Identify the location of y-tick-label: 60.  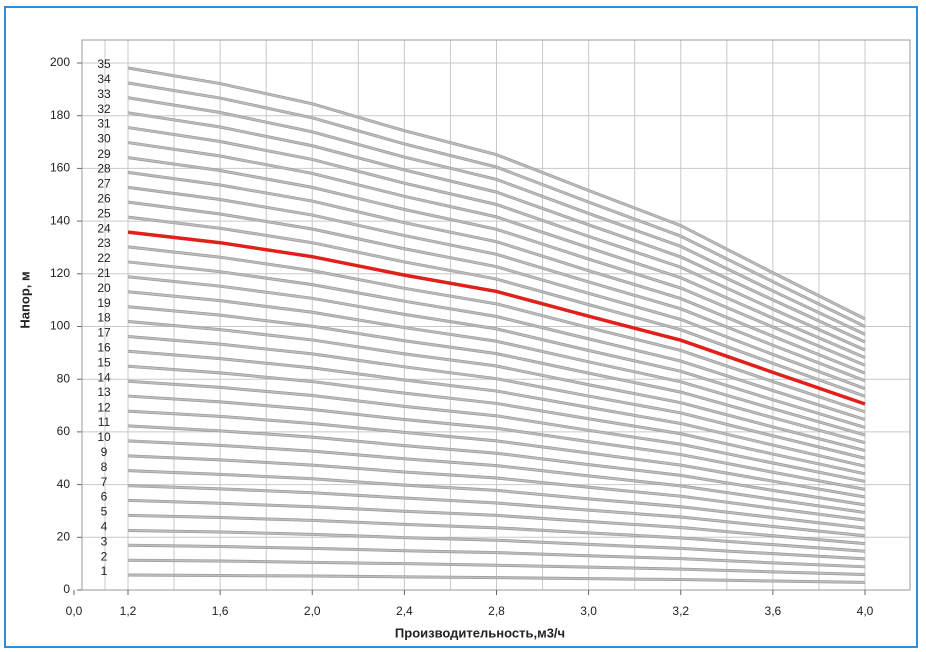
(64, 431).